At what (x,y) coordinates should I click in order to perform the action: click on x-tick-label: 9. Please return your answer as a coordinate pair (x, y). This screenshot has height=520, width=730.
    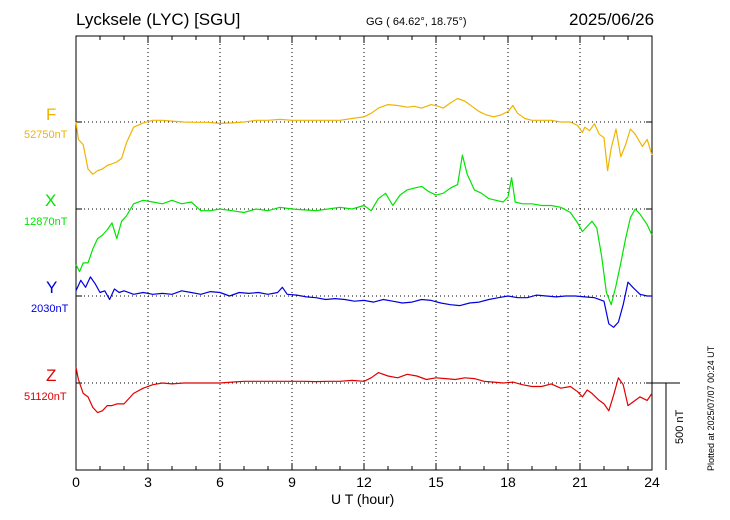
    Looking at the image, I should click on (292, 482).